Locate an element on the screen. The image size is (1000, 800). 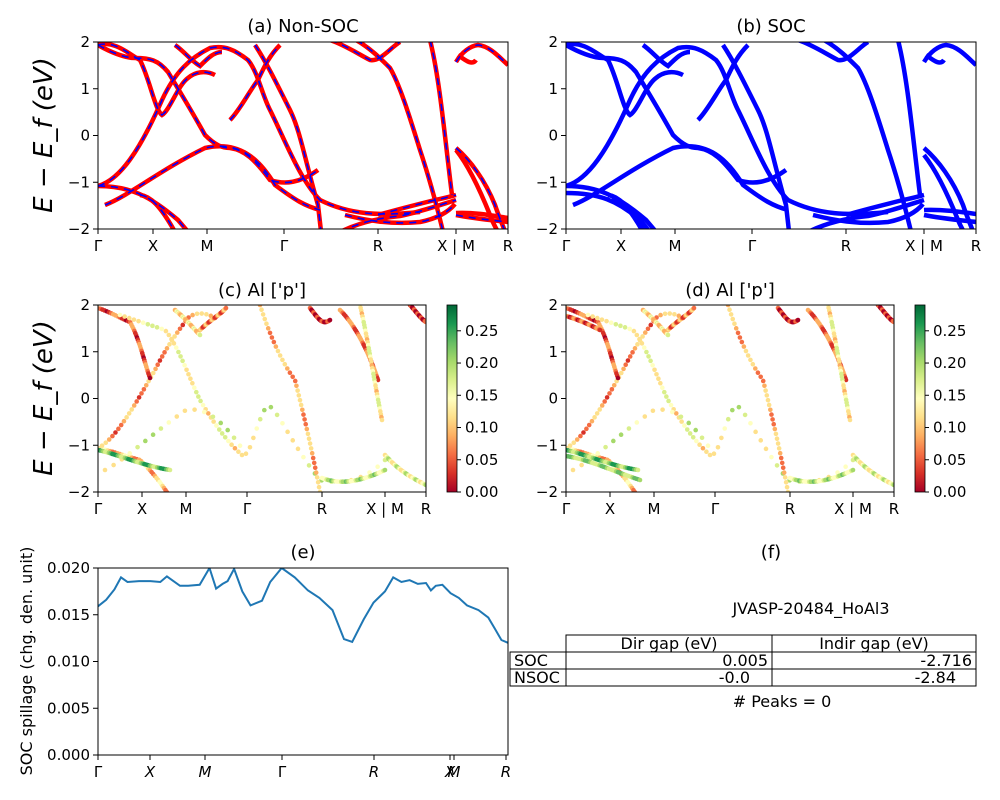
colorbar-tick-label: 0.25 is located at coordinates (481, 331).